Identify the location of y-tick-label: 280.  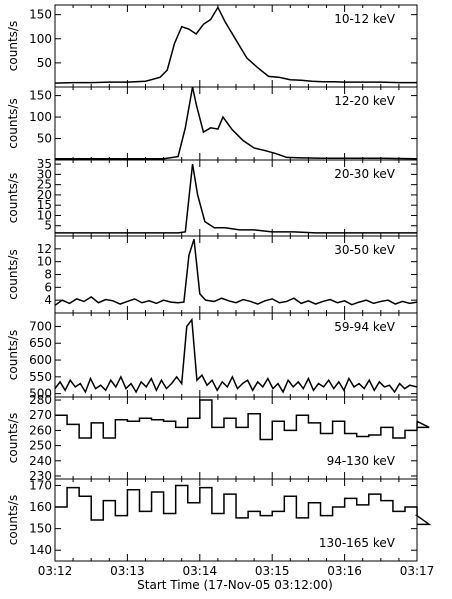
(40, 400).